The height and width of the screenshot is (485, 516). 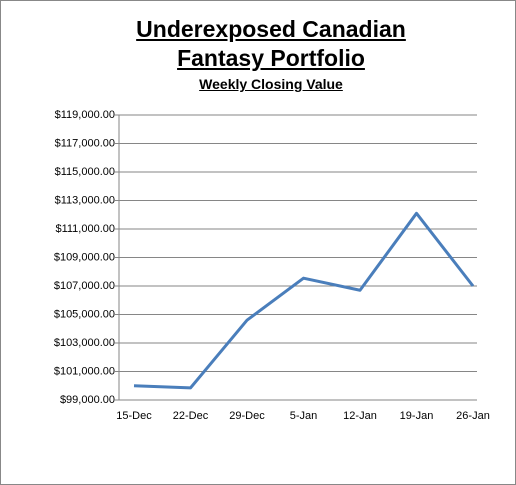 I want to click on y-tick-label: $119,000.00, so click(x=85, y=115).